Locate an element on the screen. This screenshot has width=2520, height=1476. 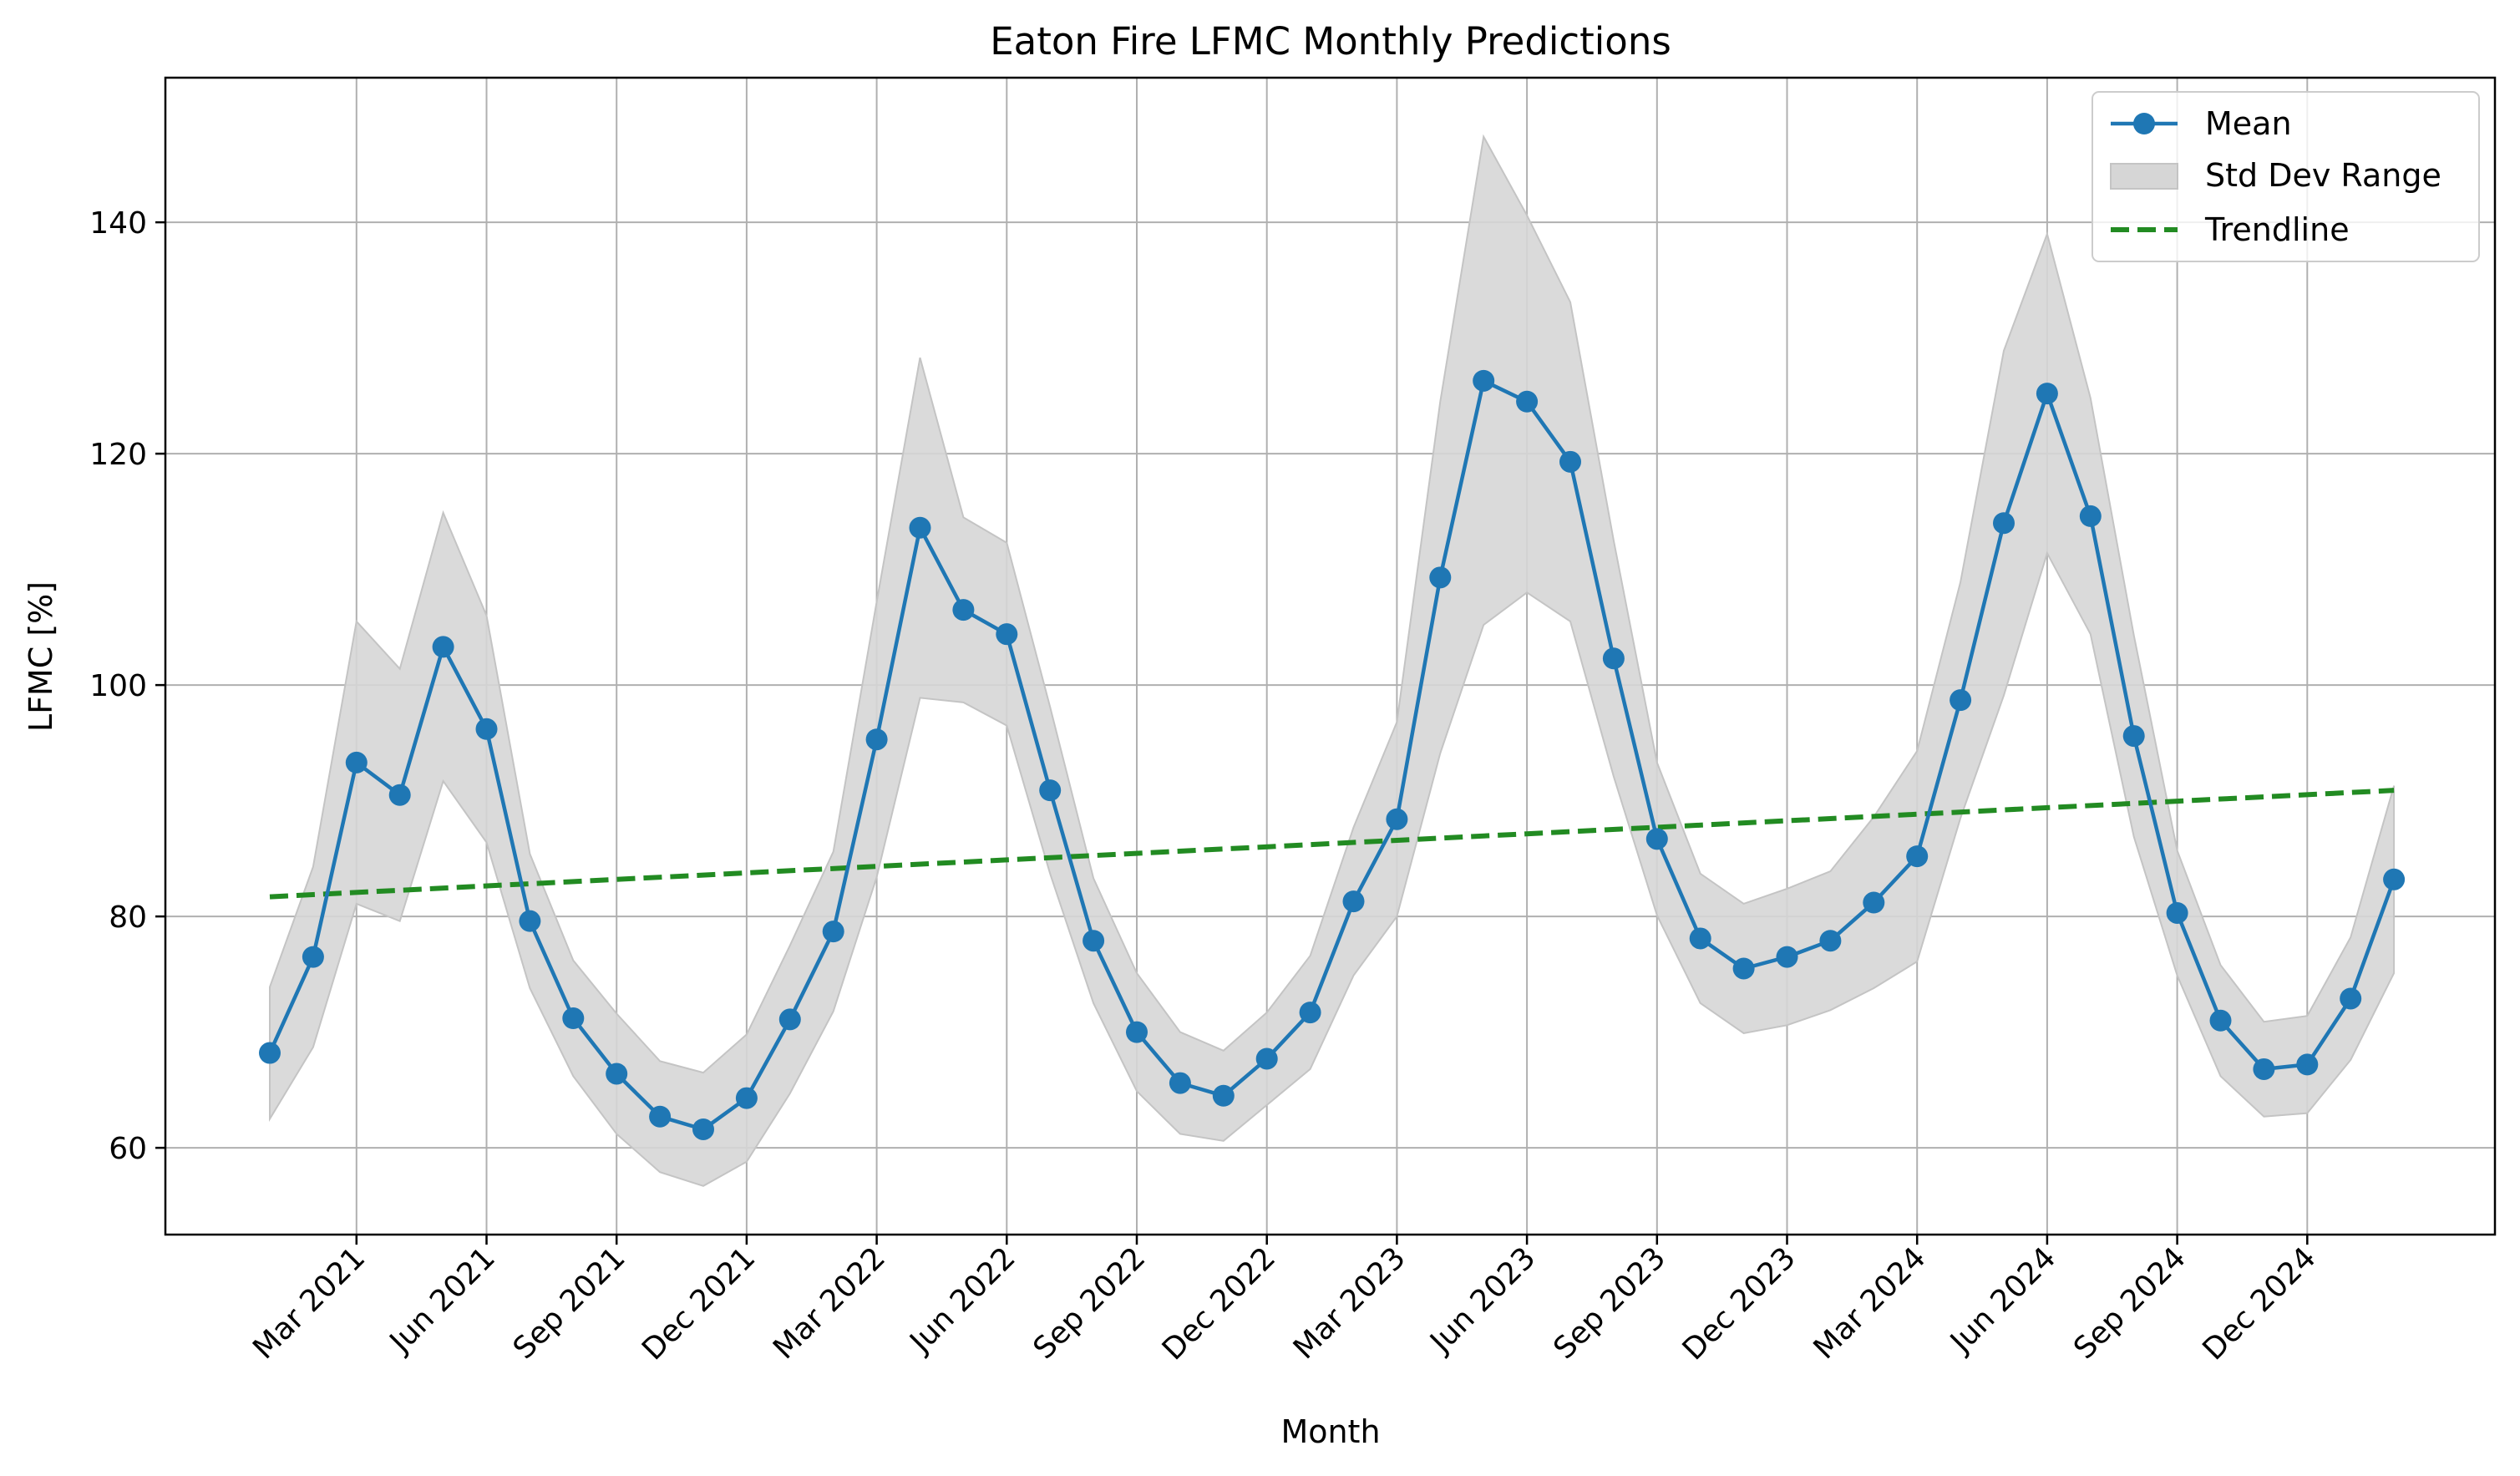
trendline is located at coordinates (1332, 844).